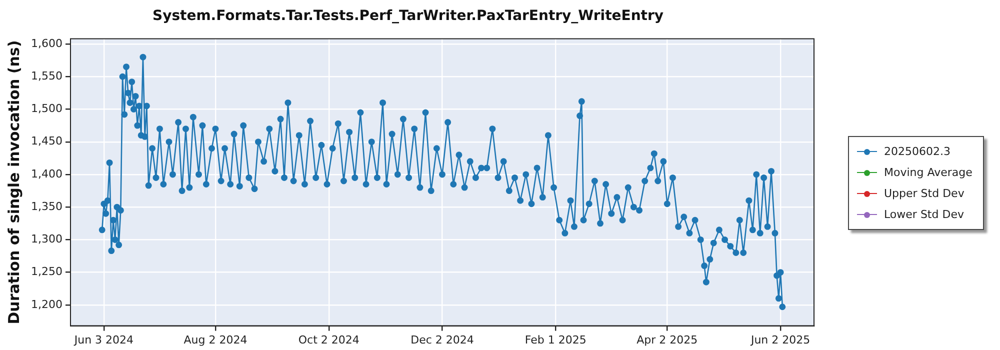 The width and height of the screenshot is (1000, 350). What do you see at coordinates (555, 339) in the screenshot?
I see `x-tick-label: Feb 1 2025` at bounding box center [555, 339].